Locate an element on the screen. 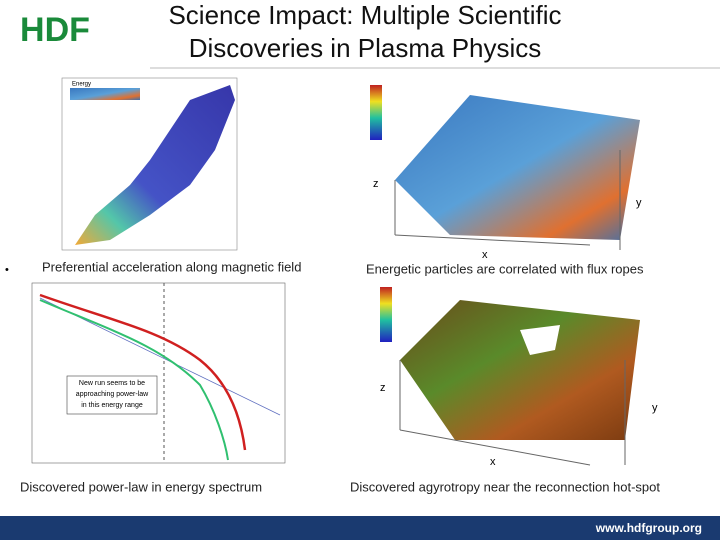  agyrotropy-figure: x y z is located at coordinates (519, 377).